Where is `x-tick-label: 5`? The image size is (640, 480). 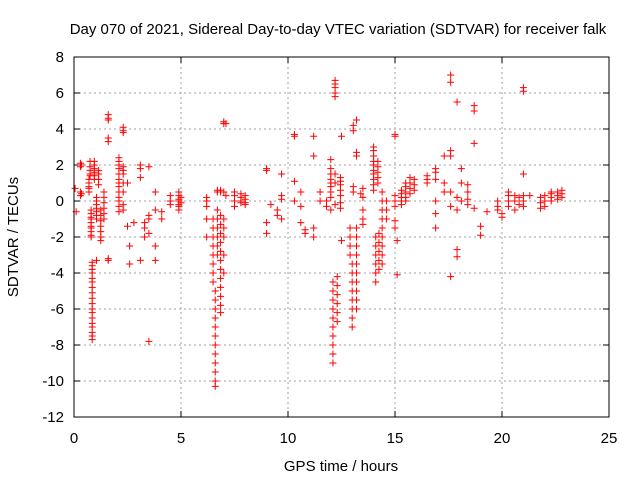 x-tick-label: 5 is located at coordinates (181, 438).